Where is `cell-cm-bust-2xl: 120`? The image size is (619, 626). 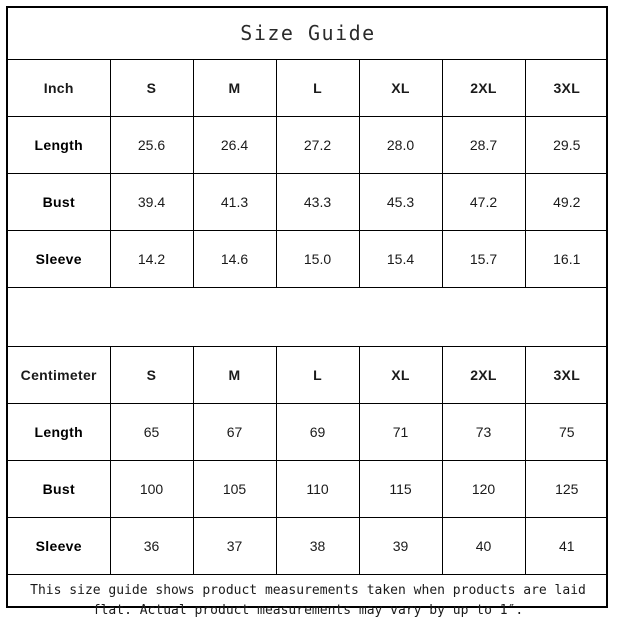 cell-cm-bust-2xl: 120 is located at coordinates (483, 489).